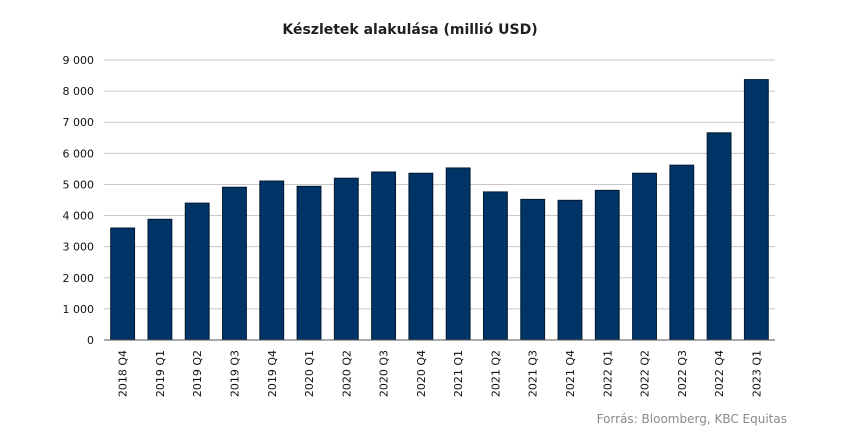 The height and width of the screenshot is (448, 850). I want to click on y-tick-label: 3 000, so click(79, 247).